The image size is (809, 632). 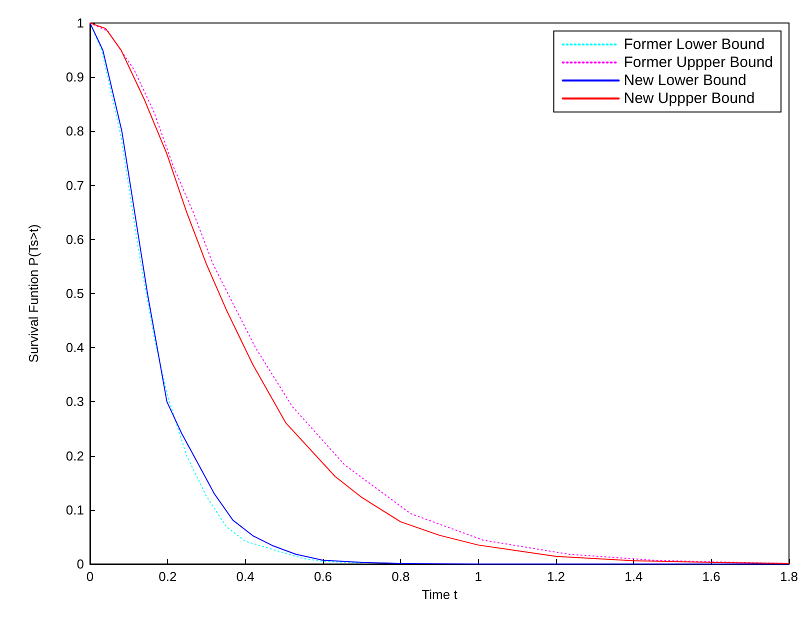 I want to click on x-tick-label: 1.6, so click(x=711, y=576).